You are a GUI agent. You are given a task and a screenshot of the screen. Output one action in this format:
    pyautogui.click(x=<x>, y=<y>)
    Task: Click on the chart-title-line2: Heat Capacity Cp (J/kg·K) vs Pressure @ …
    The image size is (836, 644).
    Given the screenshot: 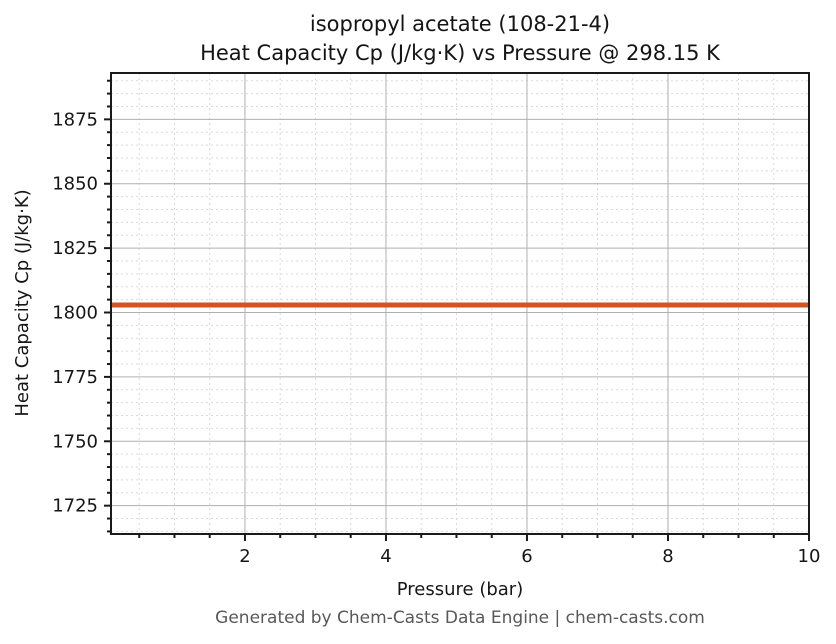 What is the action you would take?
    pyautogui.click(x=460, y=53)
    